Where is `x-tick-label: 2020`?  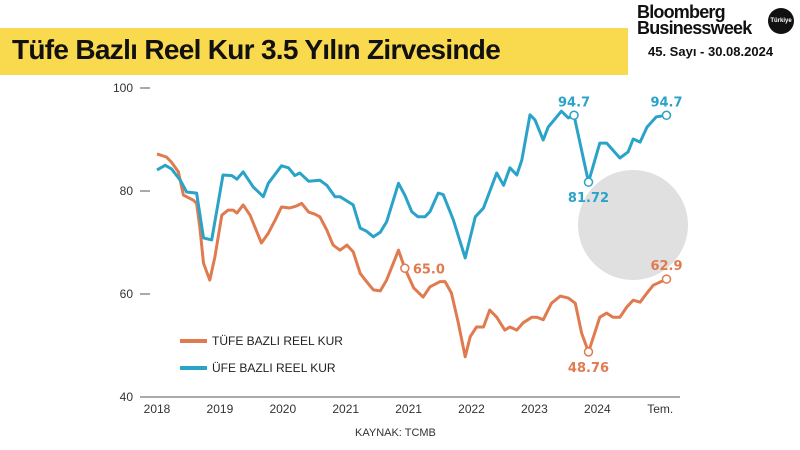 x-tick-label: 2020 is located at coordinates (282, 409).